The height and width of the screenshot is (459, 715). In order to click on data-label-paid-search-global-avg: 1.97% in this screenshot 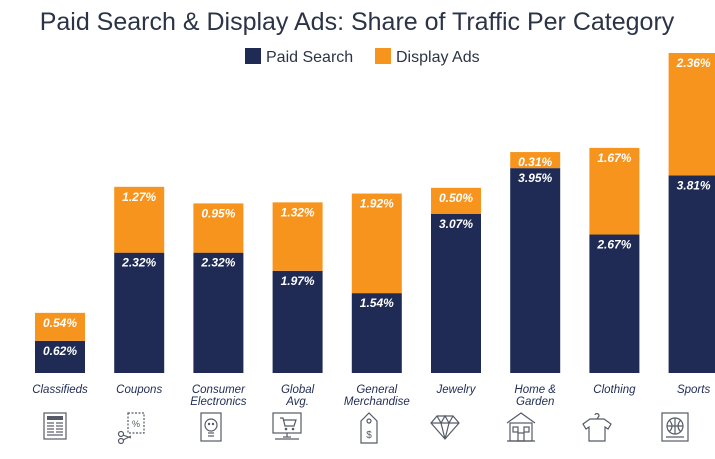, I will do `click(298, 281)`.